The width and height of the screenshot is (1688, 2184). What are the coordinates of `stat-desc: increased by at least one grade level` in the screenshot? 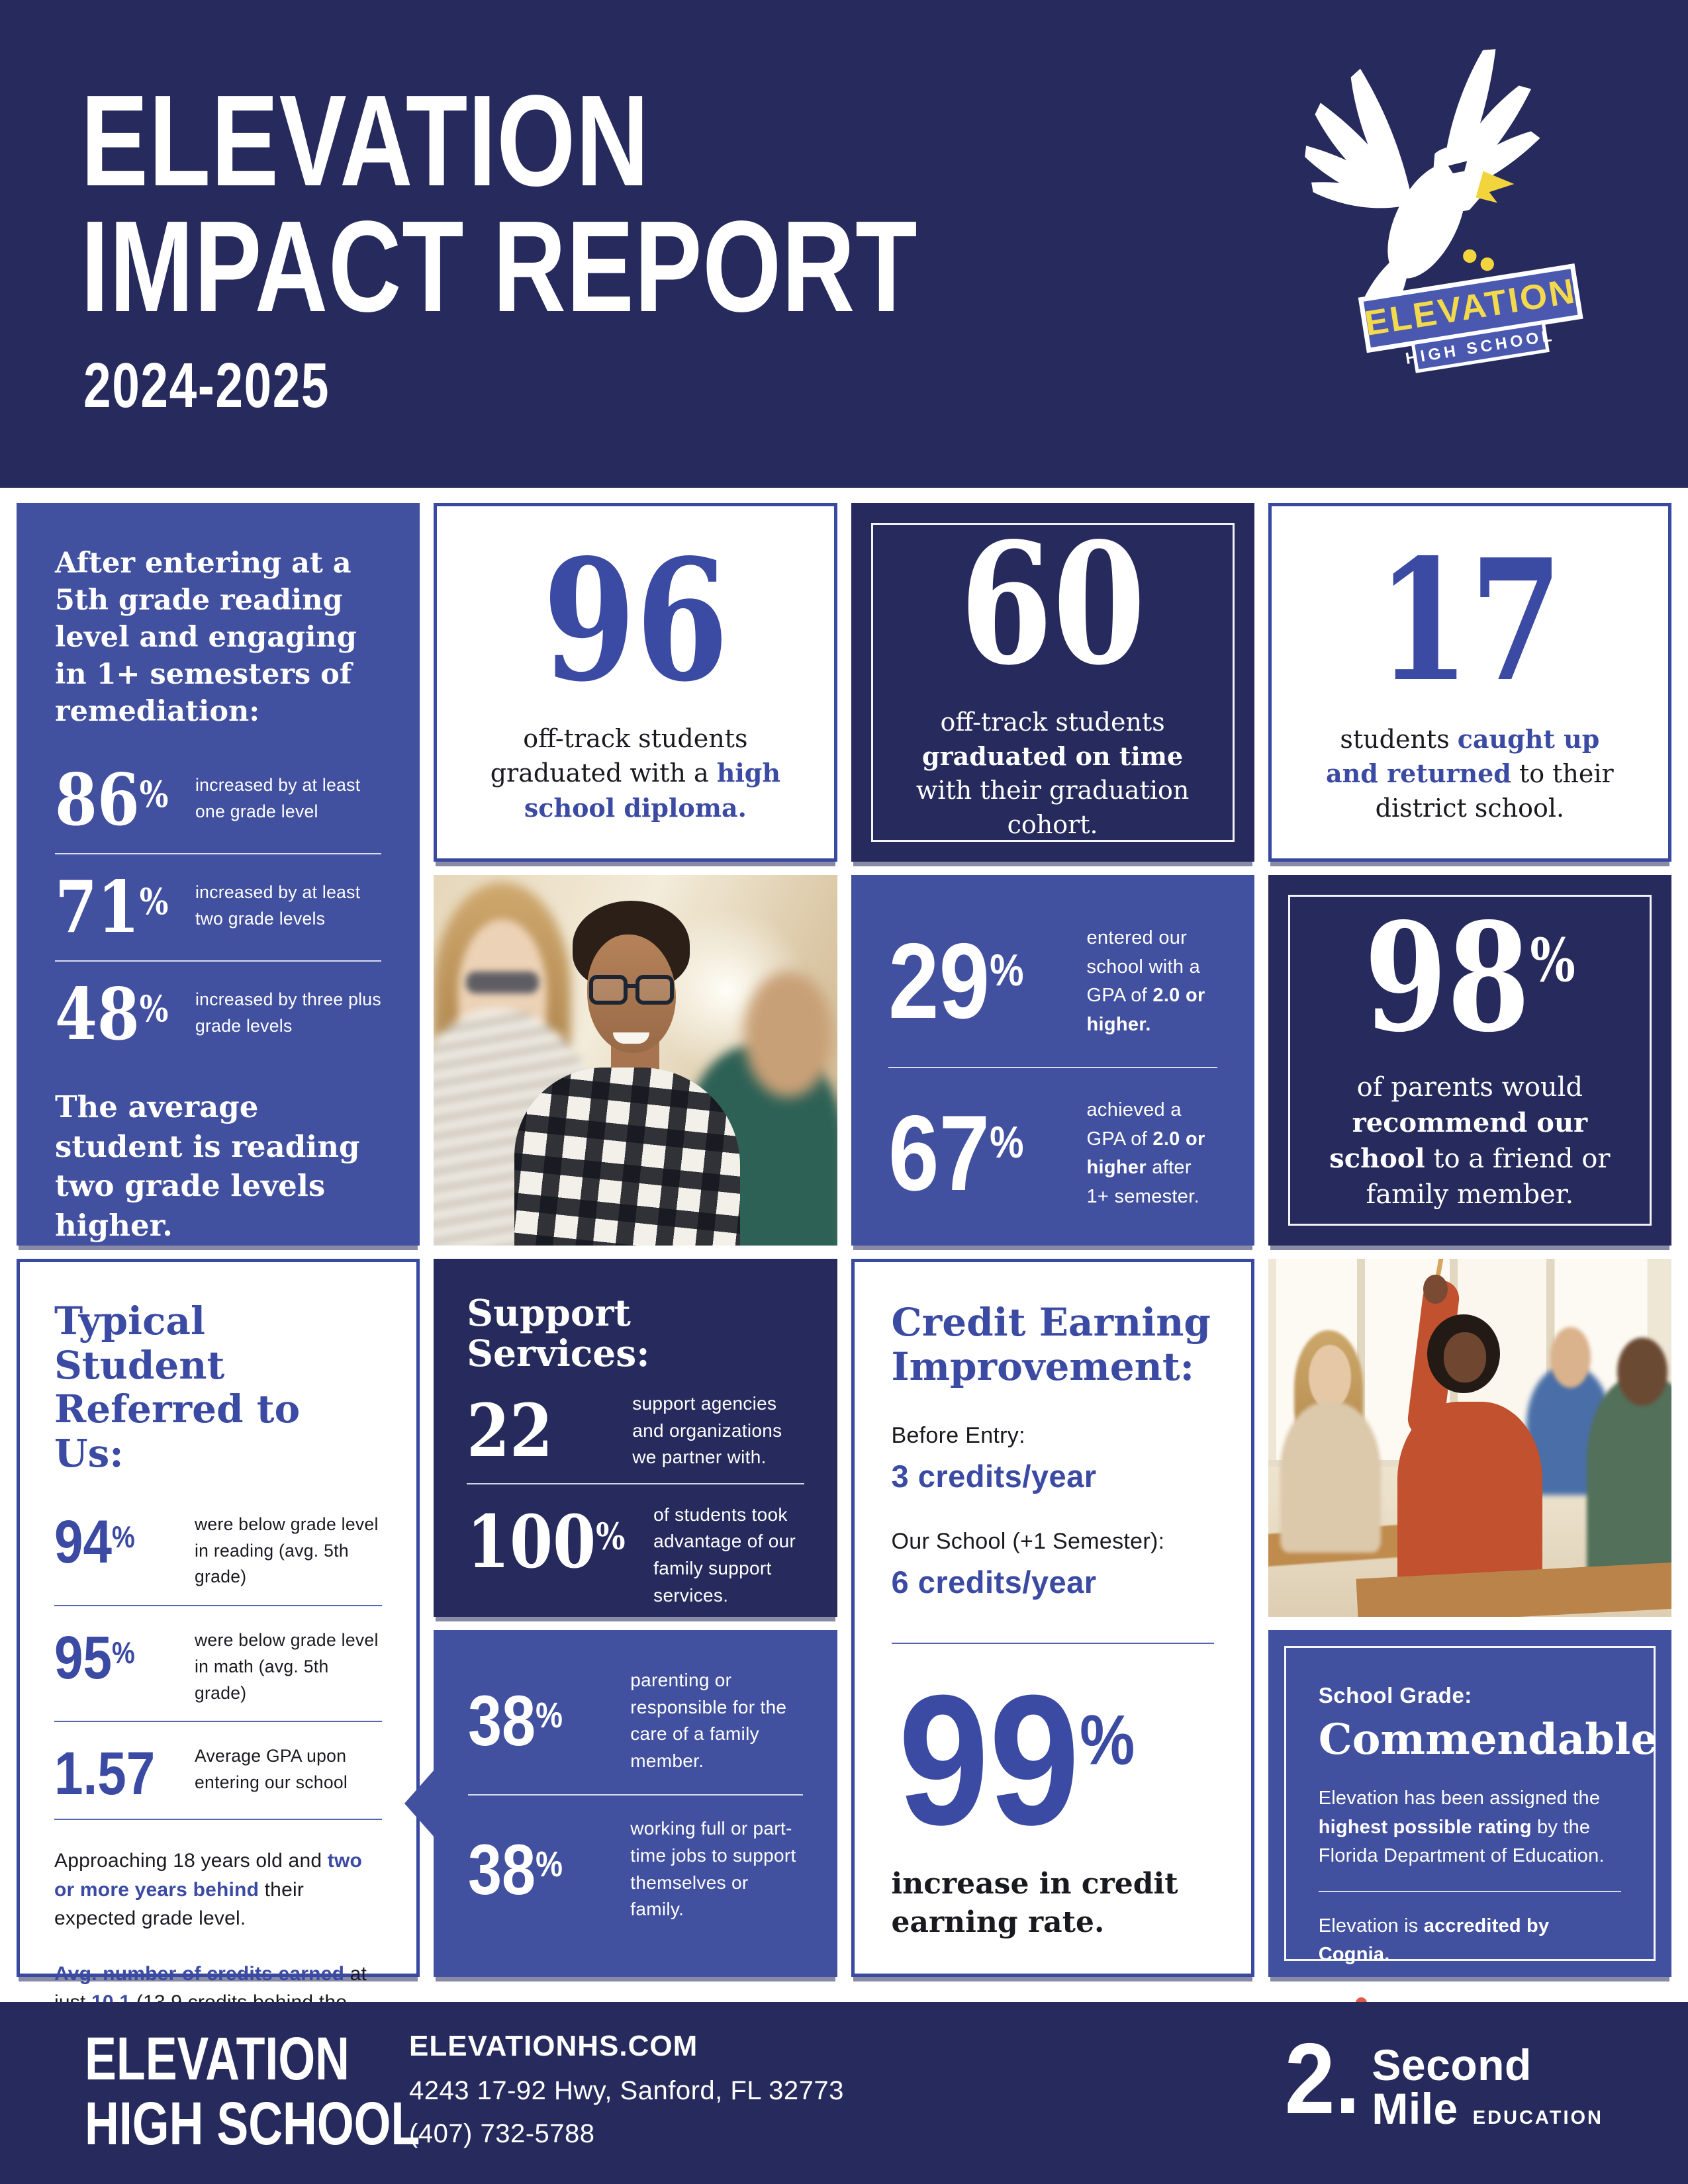 It's located at (278, 798).